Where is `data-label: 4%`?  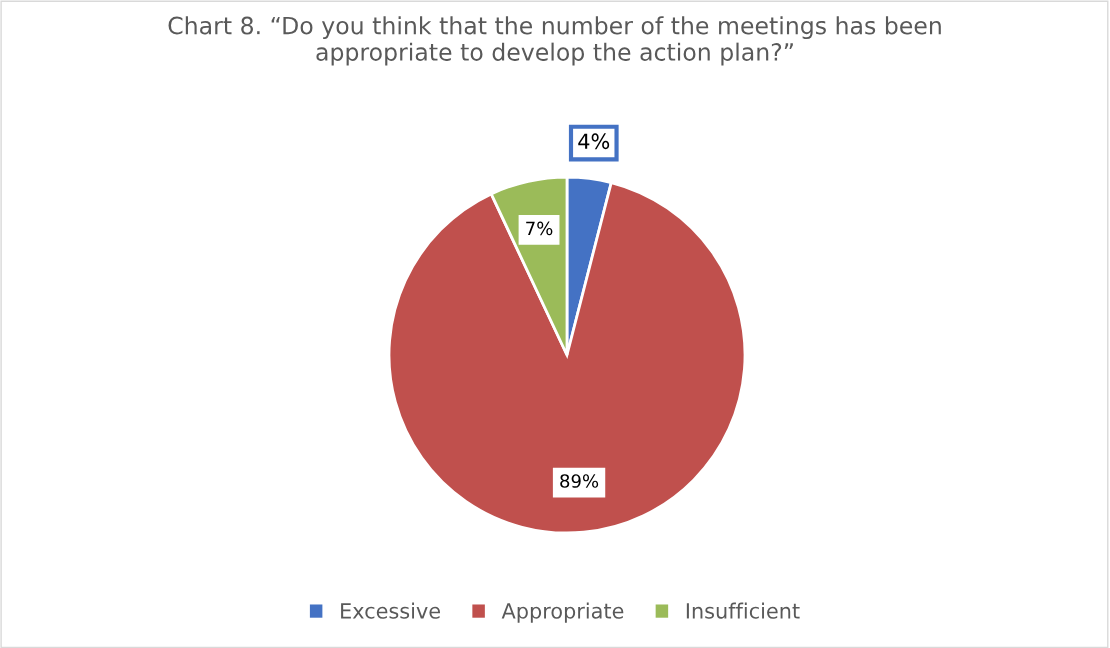
data-label: 4% is located at coordinates (594, 141).